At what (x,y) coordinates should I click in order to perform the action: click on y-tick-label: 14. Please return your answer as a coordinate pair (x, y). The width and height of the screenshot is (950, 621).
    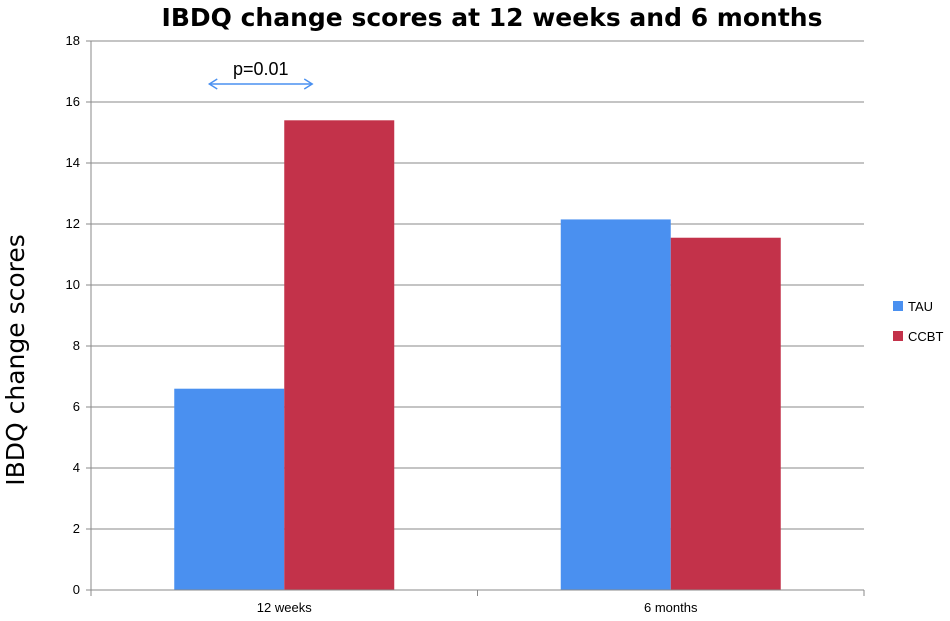
    Looking at the image, I should click on (73, 162).